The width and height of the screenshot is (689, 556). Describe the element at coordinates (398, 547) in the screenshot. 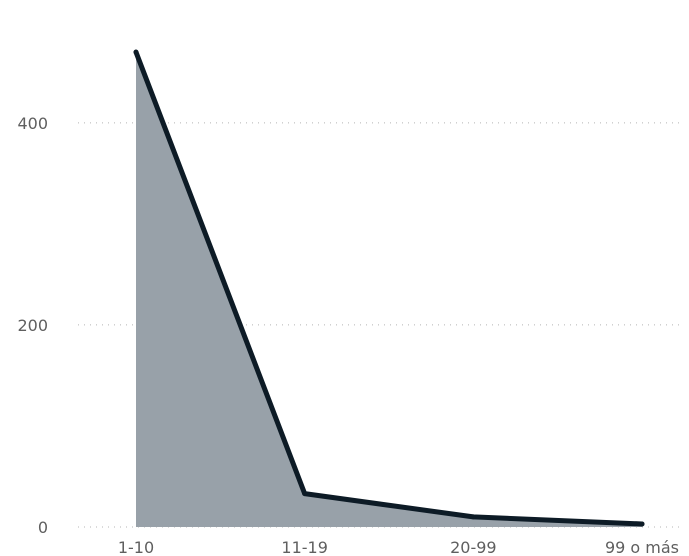

I see `x-axis: 1-10 11-19 20-99 99 o más` at that location.